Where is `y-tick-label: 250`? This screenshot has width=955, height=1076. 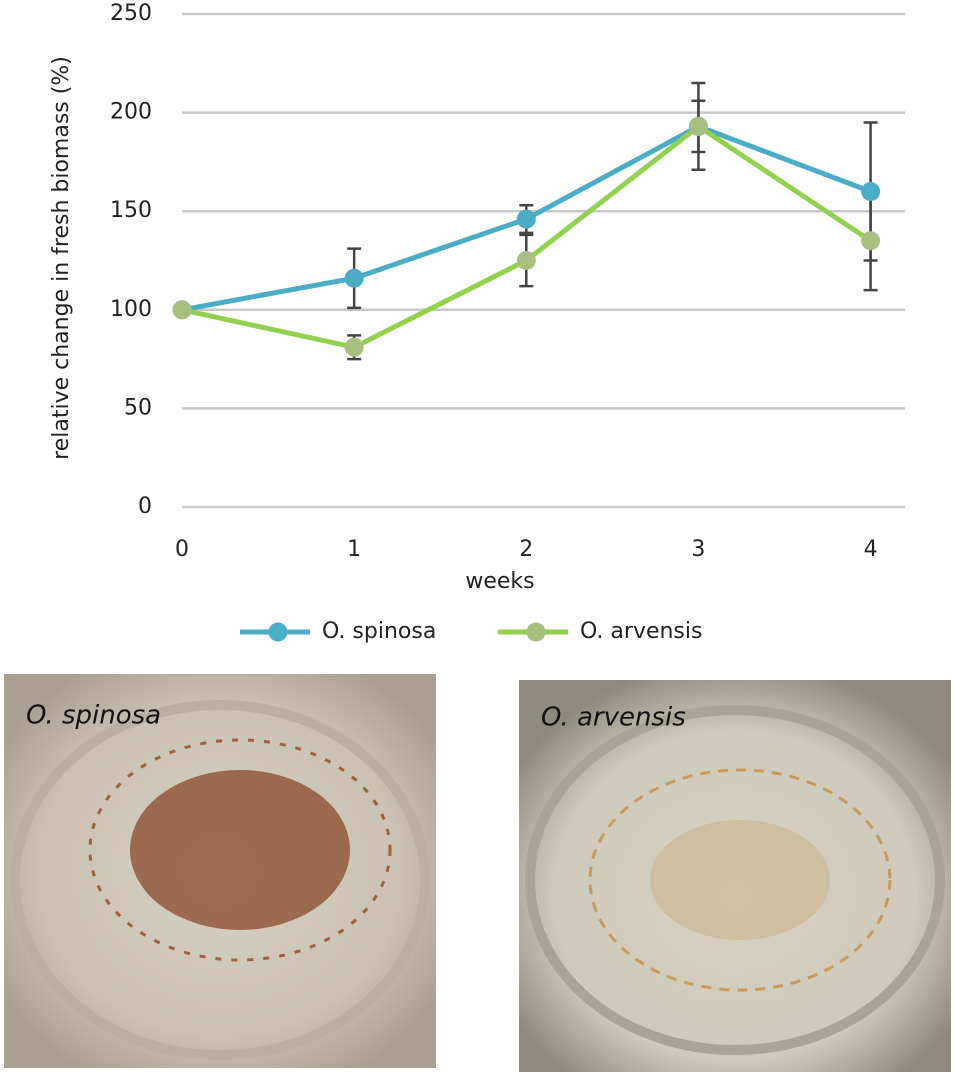
y-tick-label: 250 is located at coordinates (131, 13).